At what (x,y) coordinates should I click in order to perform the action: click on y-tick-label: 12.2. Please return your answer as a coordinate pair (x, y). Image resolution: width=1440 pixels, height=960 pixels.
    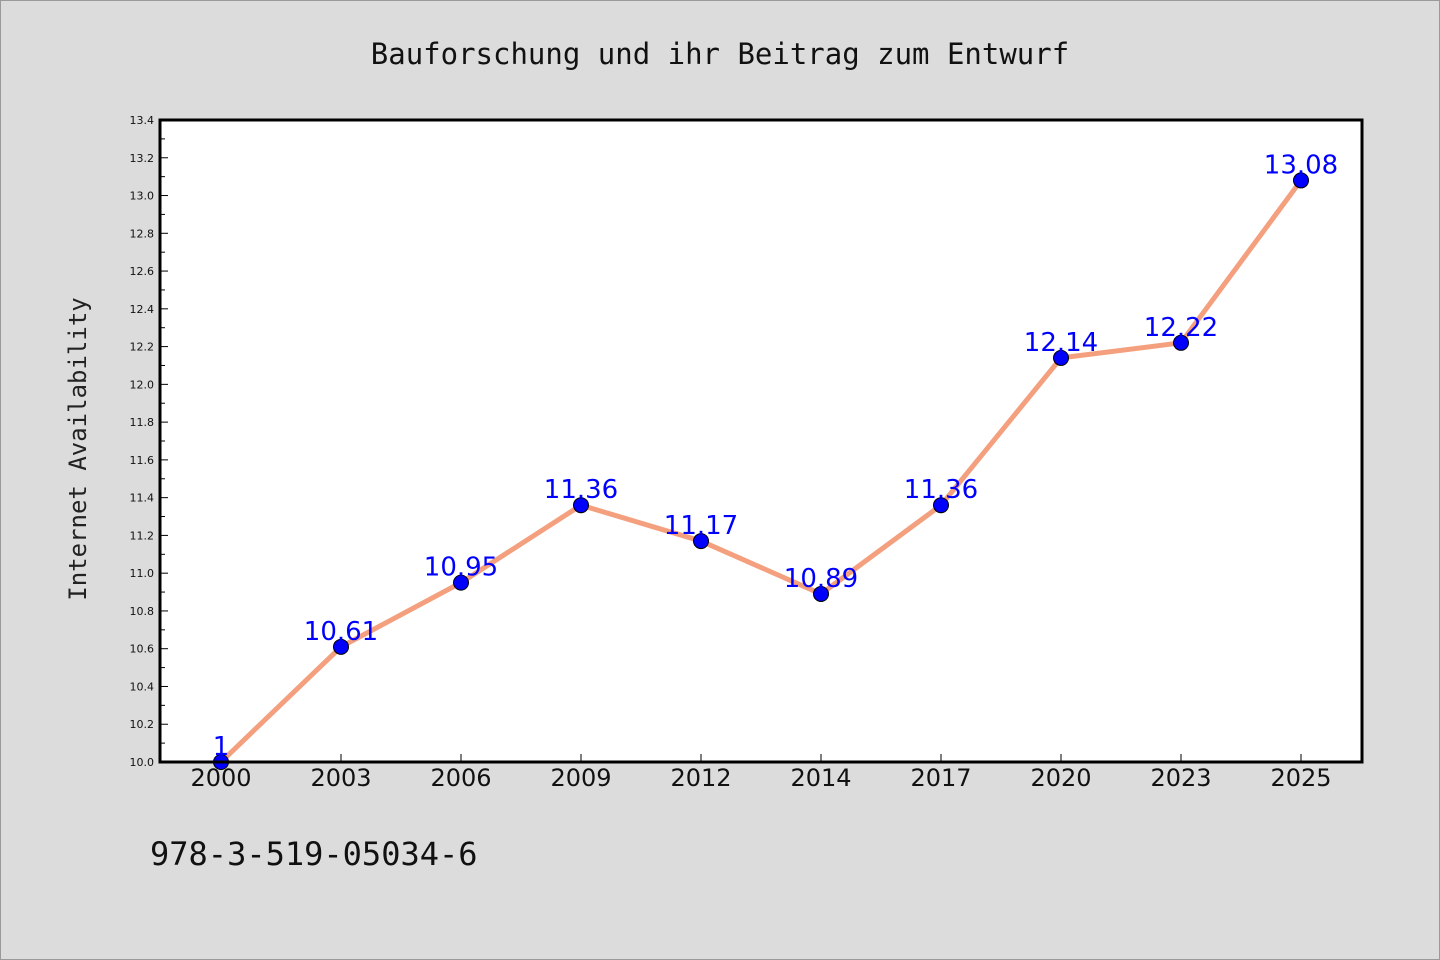
    Looking at the image, I should click on (142, 347).